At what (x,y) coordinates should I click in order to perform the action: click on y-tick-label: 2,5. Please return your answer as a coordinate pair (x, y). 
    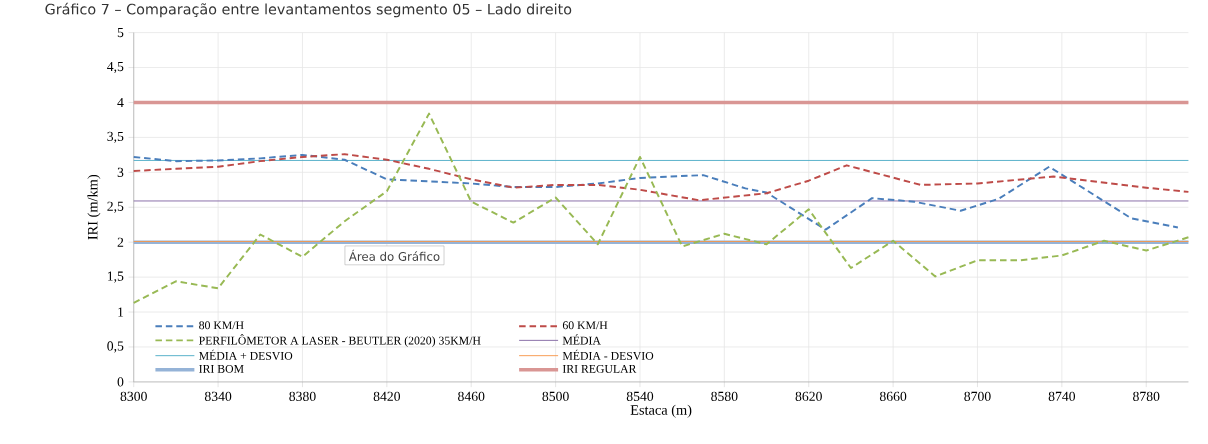
    Looking at the image, I should click on (115, 207).